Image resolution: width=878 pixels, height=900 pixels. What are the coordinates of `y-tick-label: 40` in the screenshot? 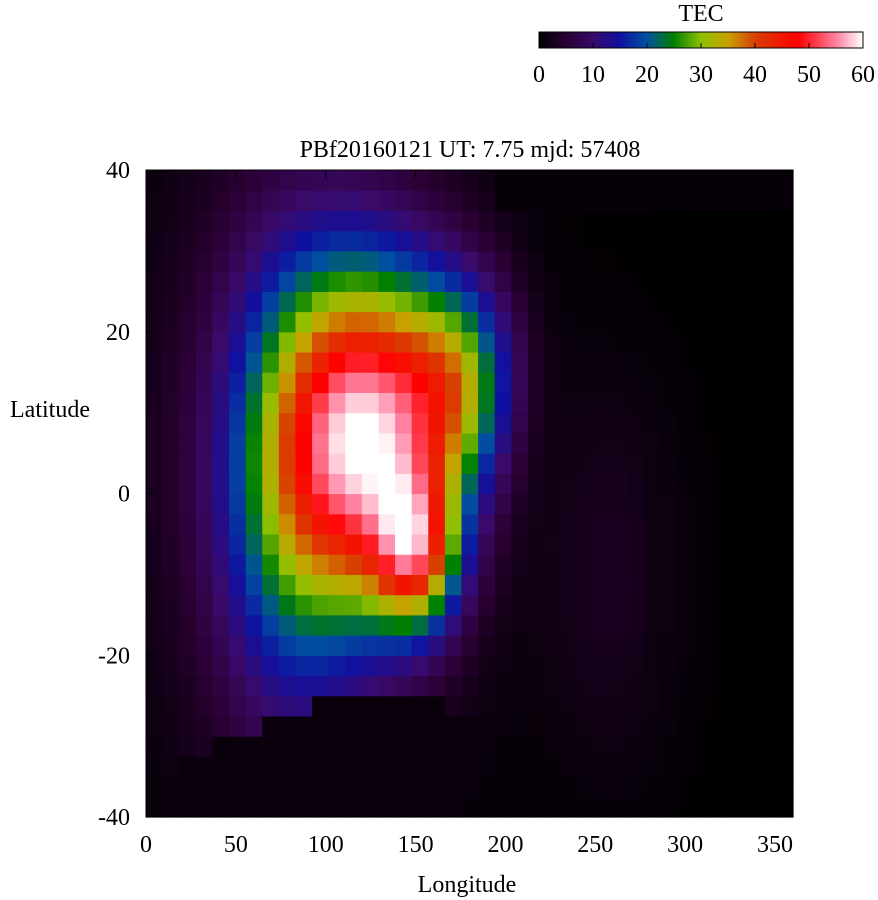 It's located at (118, 171).